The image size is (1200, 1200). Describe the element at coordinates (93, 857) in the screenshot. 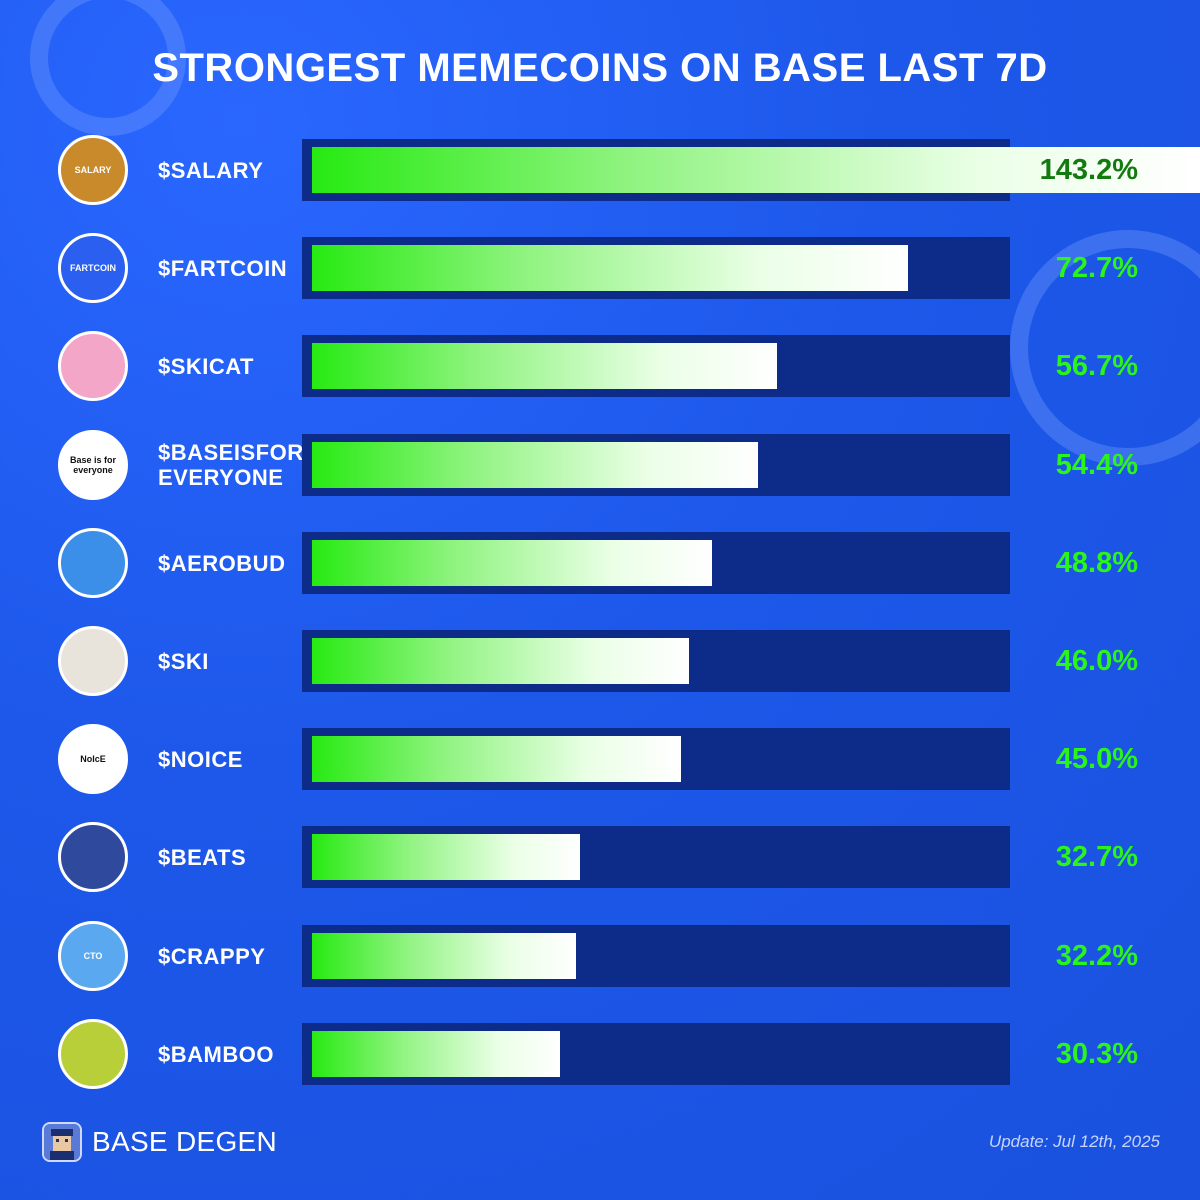

I see `koala-character-icon` at that location.